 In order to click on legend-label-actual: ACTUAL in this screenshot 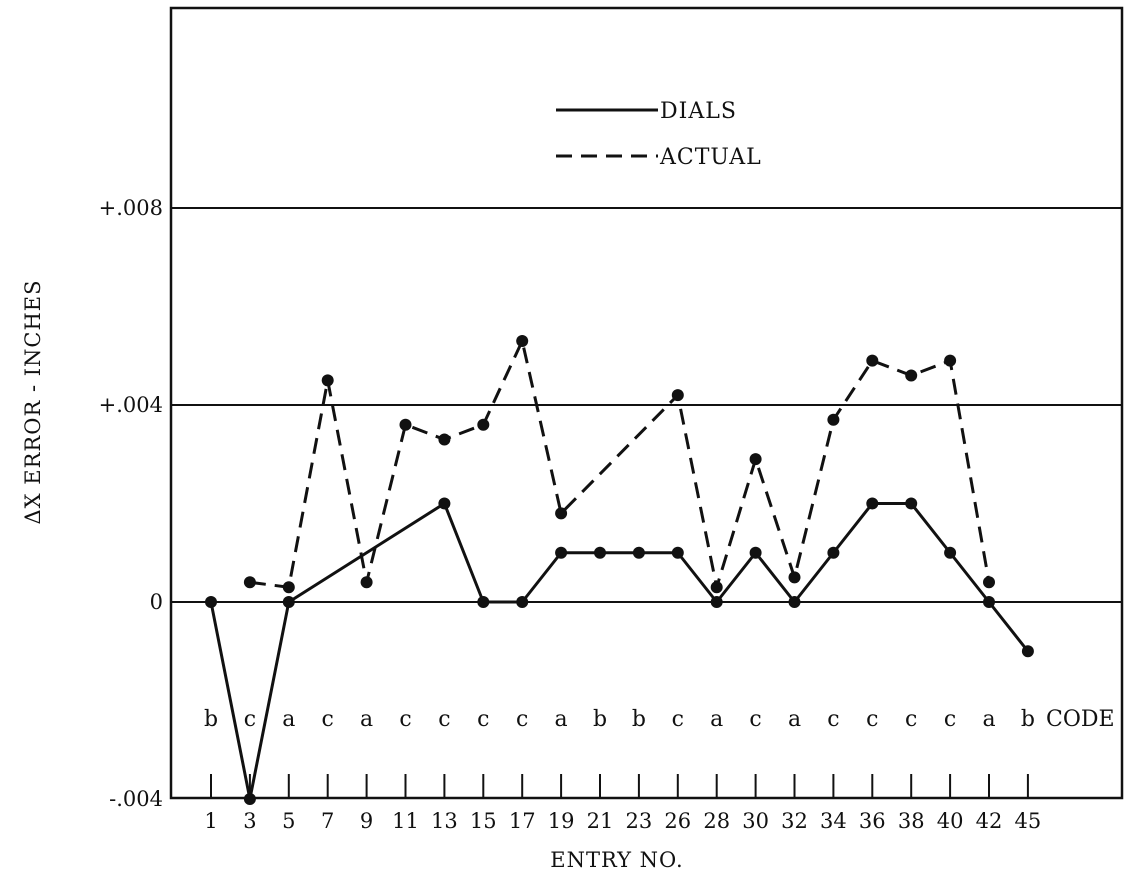, I will do `click(710, 157)`.